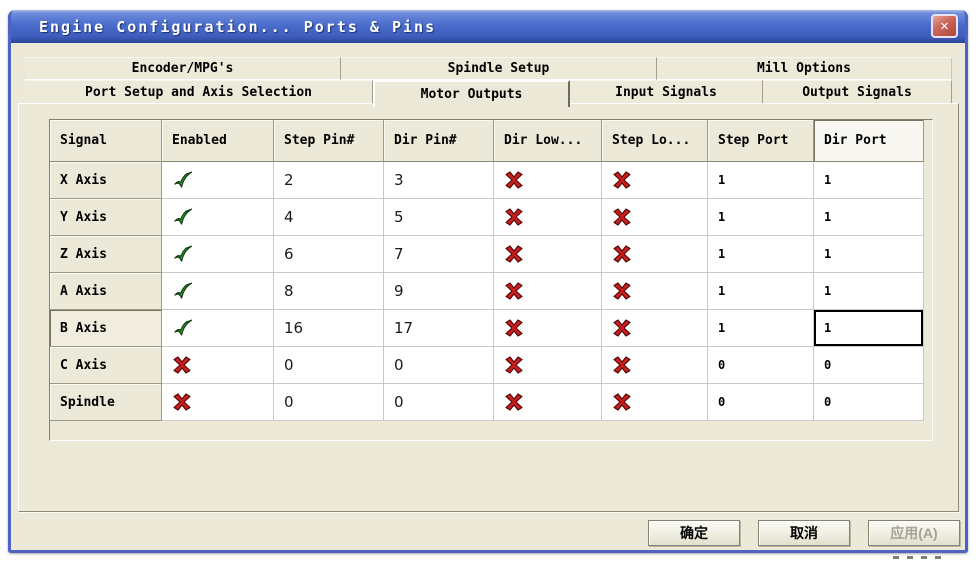 The image size is (980, 567). I want to click on cell-dir-pin: 3, so click(439, 180).